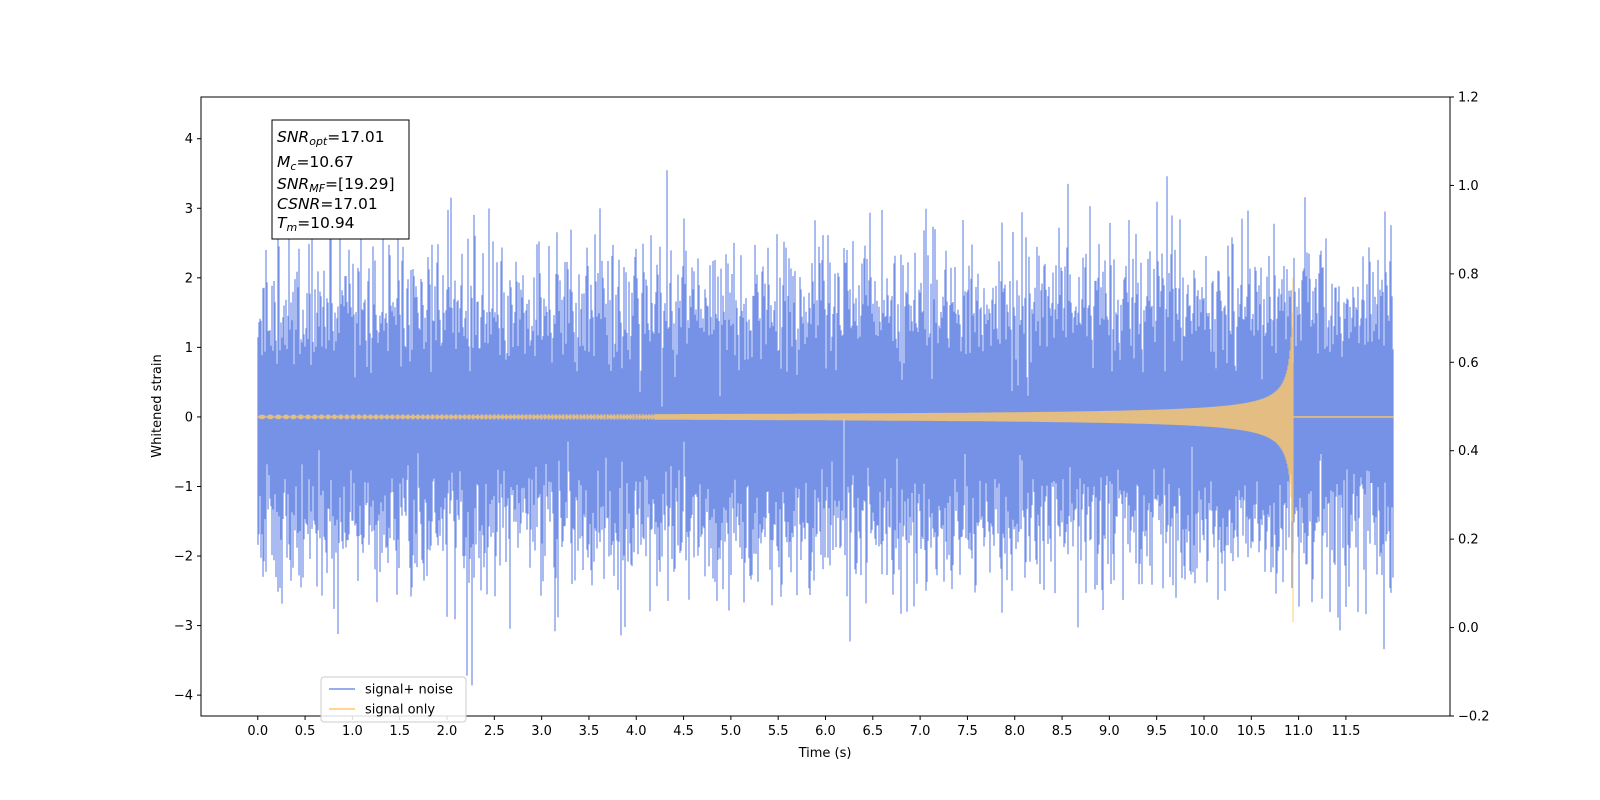  What do you see at coordinates (305, 731) in the screenshot?
I see `x-tick-label: 0.5` at bounding box center [305, 731].